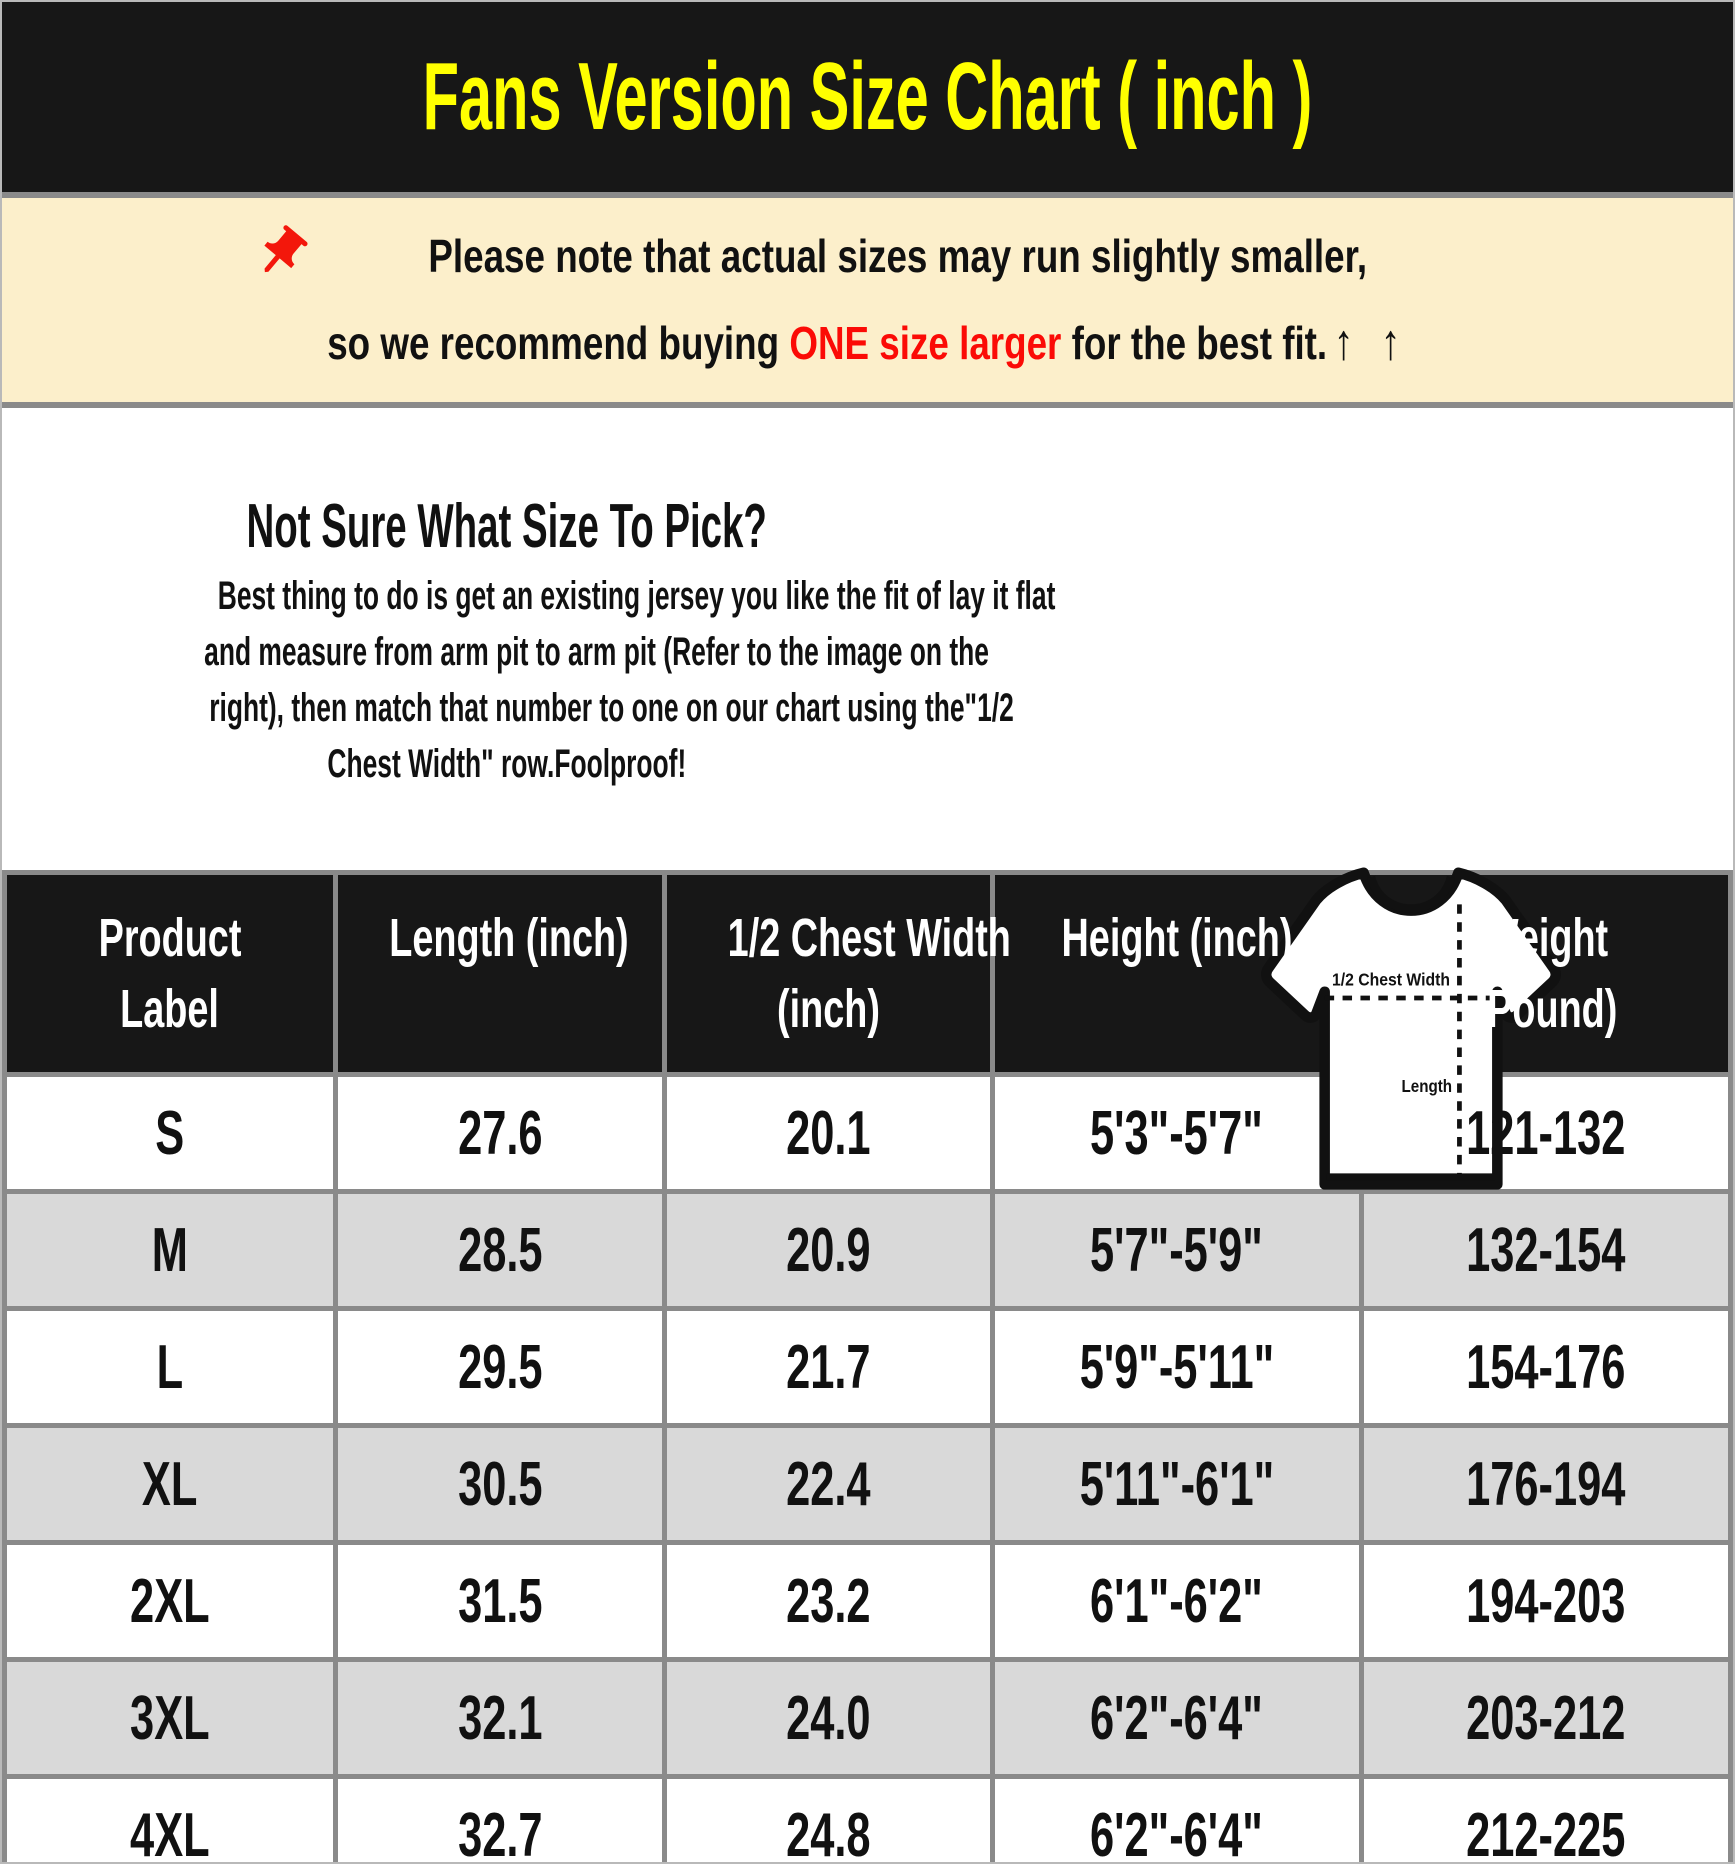  I want to click on cell-size-label: 4XL, so click(170, 1818).